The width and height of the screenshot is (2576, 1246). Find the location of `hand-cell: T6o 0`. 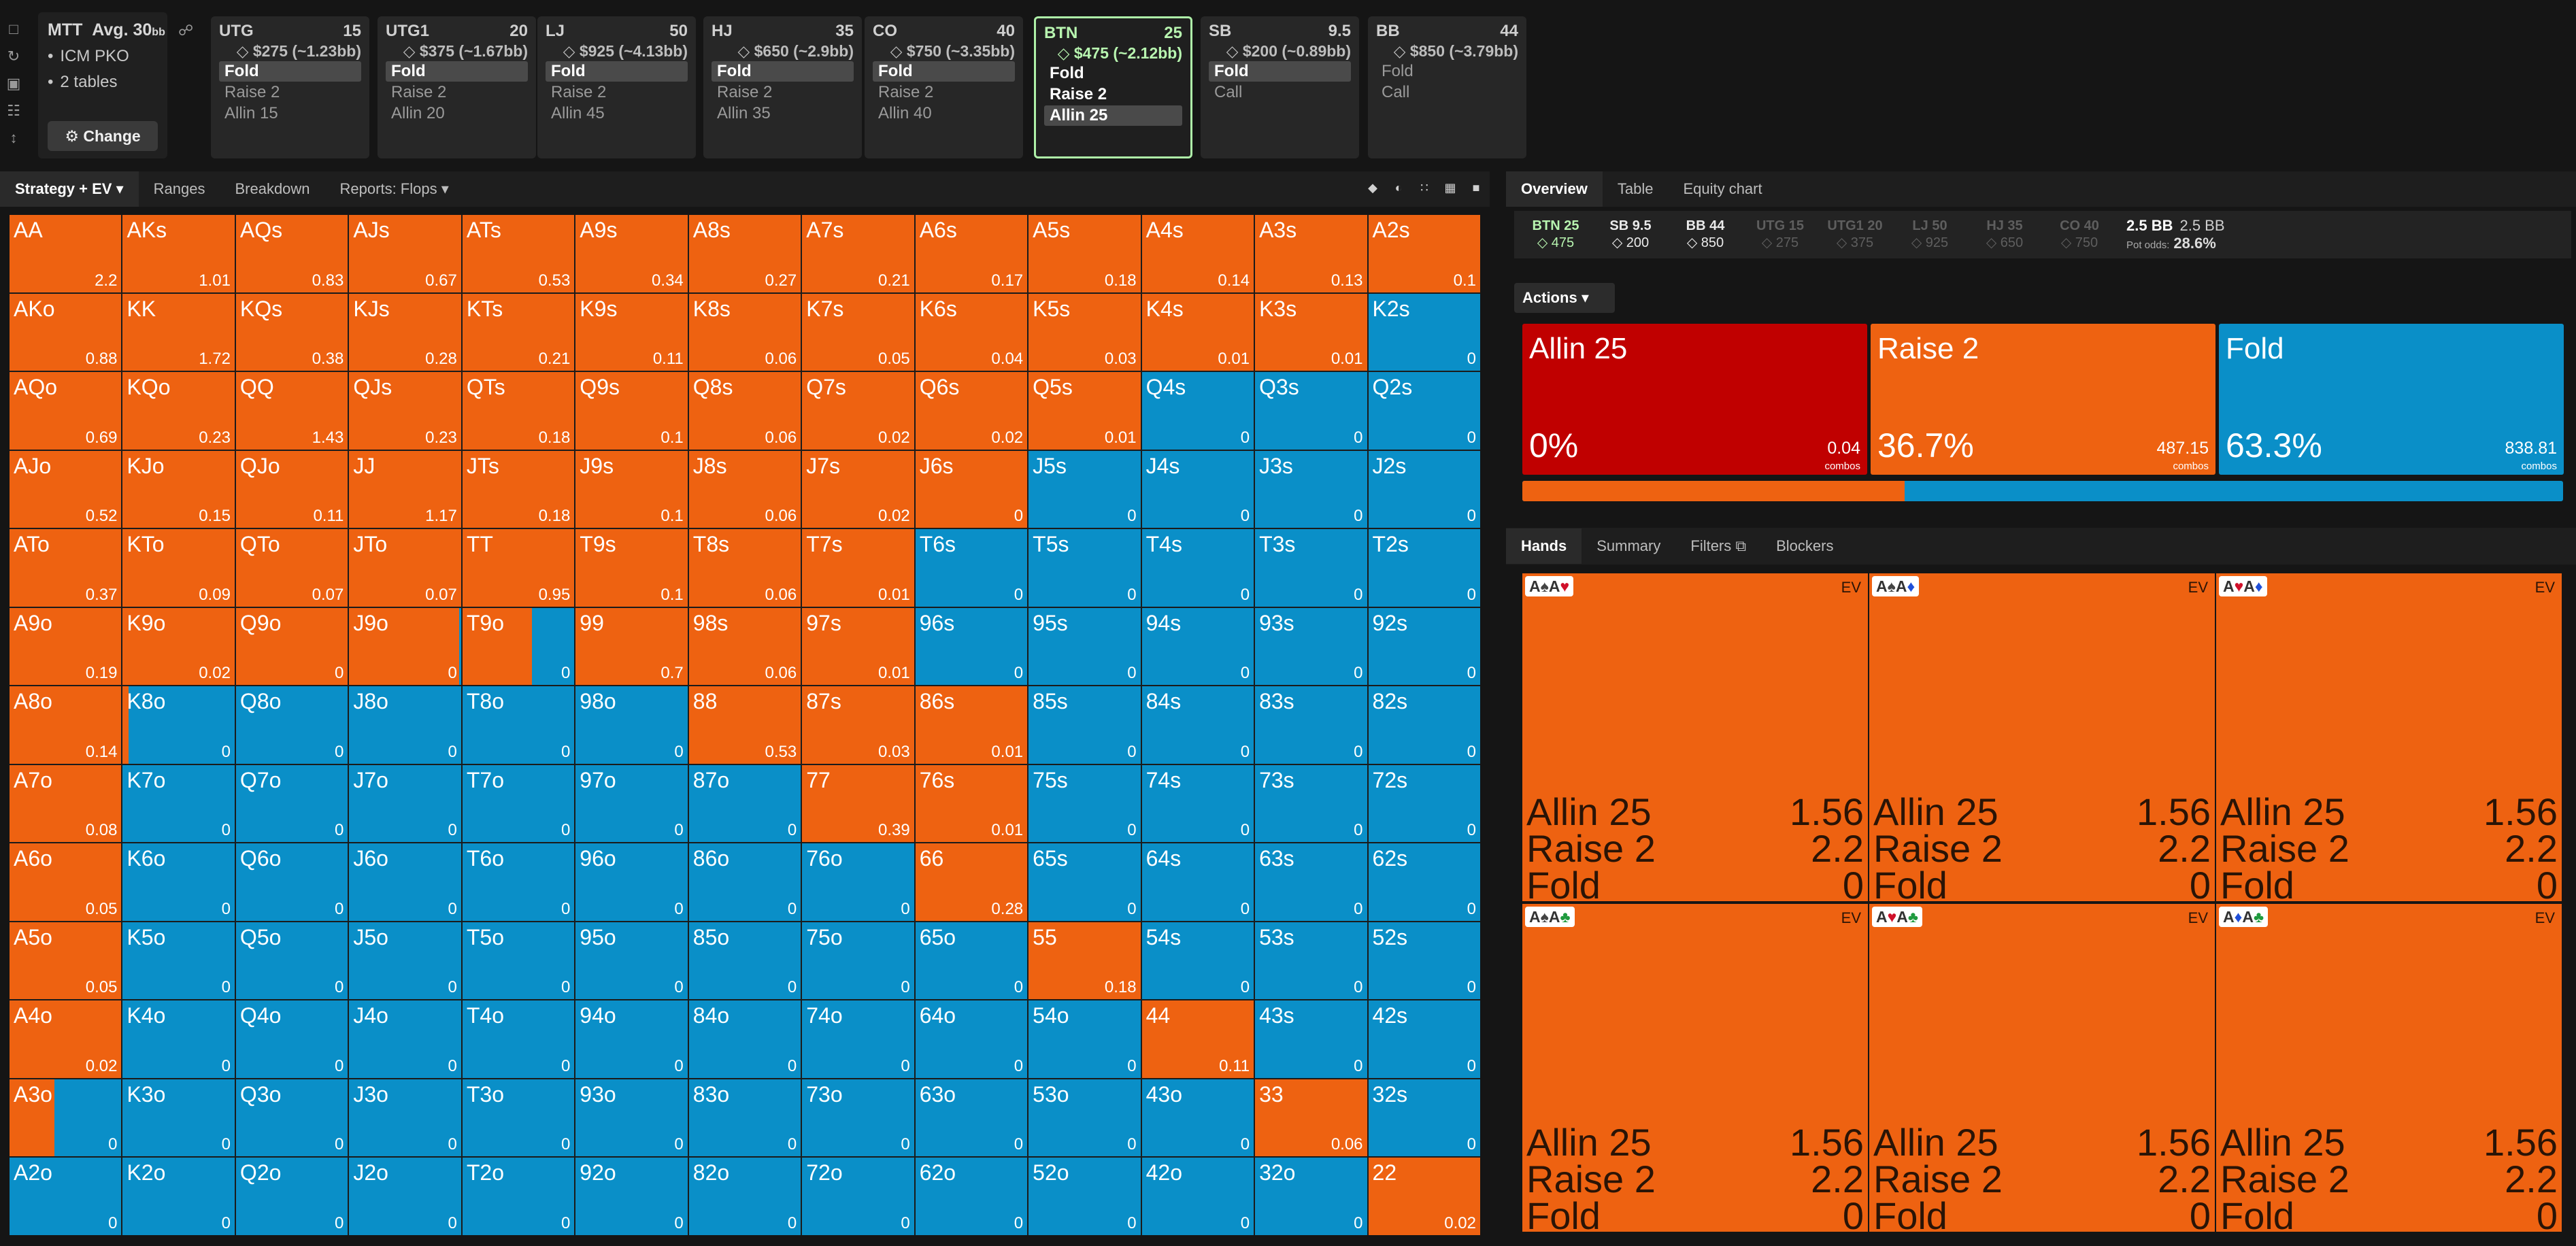

hand-cell: T6o 0 is located at coordinates (518, 882).